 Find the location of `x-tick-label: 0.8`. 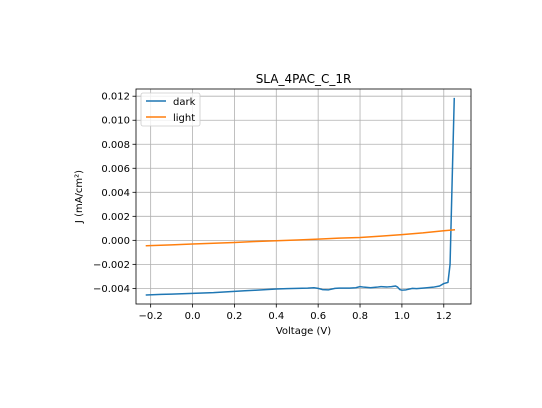

x-tick-label: 0.8 is located at coordinates (360, 316).